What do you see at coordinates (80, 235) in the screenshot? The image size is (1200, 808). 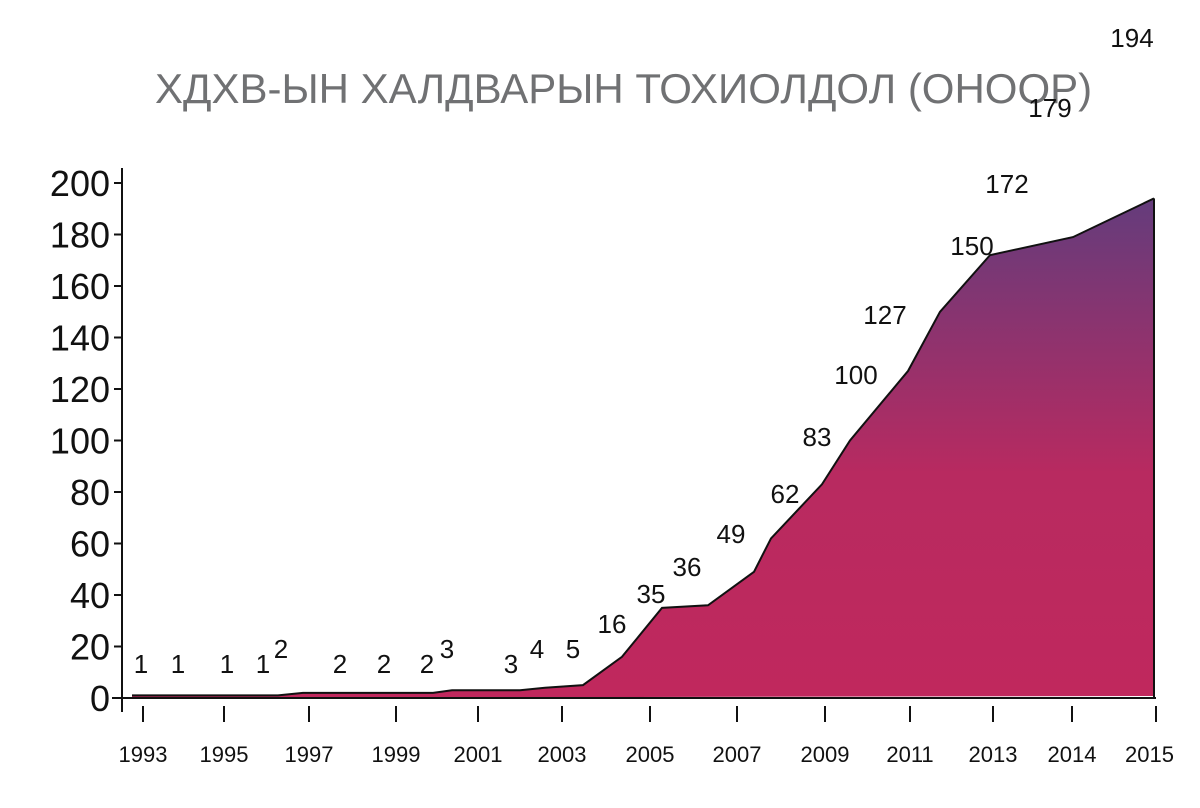 I see `y-tick-label: 180` at bounding box center [80, 235].